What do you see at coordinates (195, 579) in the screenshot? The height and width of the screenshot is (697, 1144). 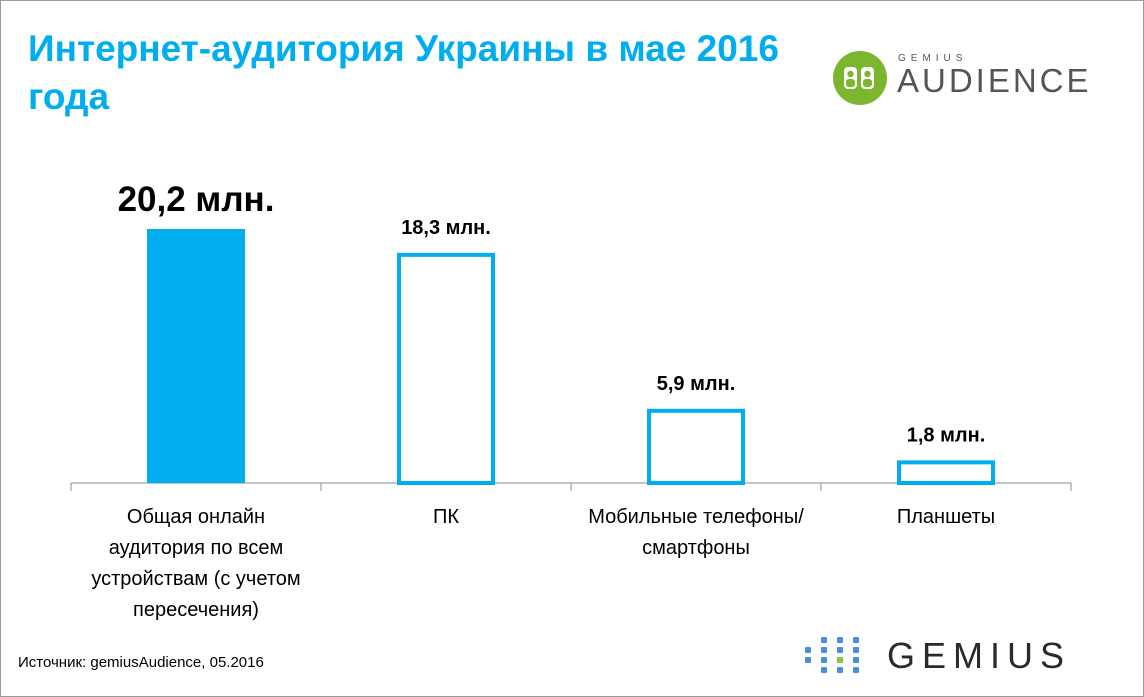 I see `category-label-line: устройствам (с учетом` at bounding box center [195, 579].